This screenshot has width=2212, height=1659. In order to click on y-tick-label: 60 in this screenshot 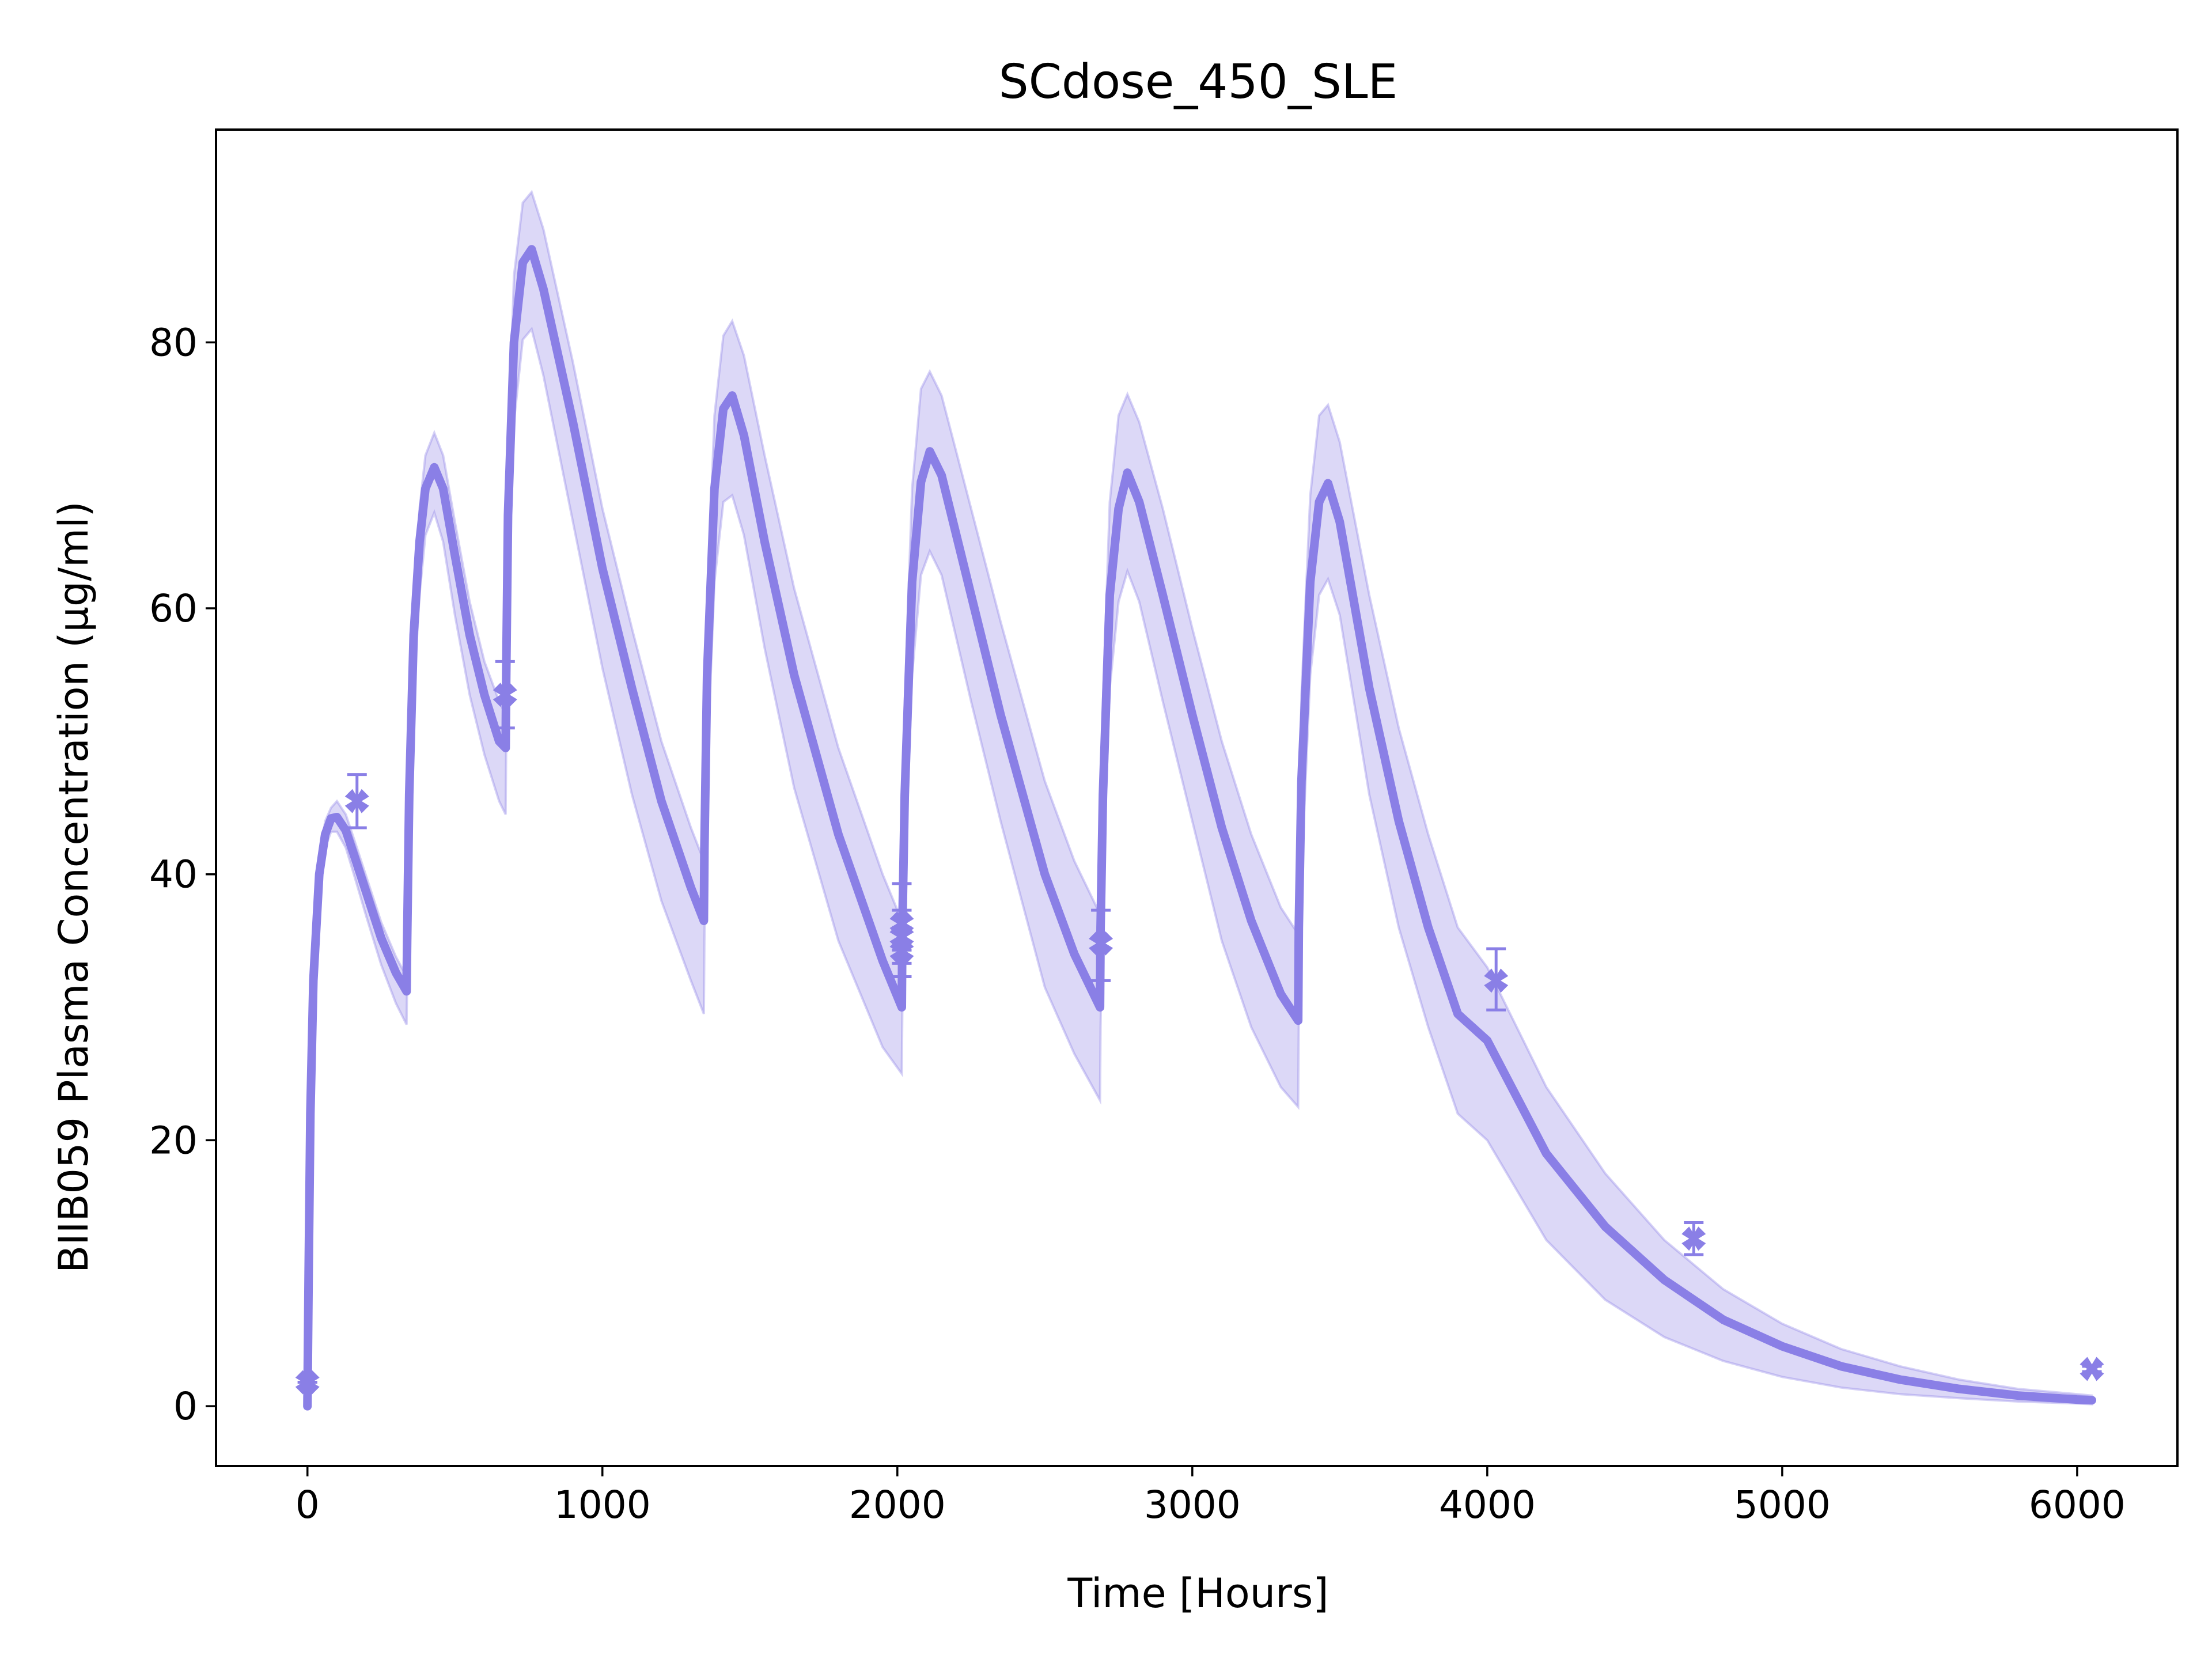, I will do `click(173, 608)`.